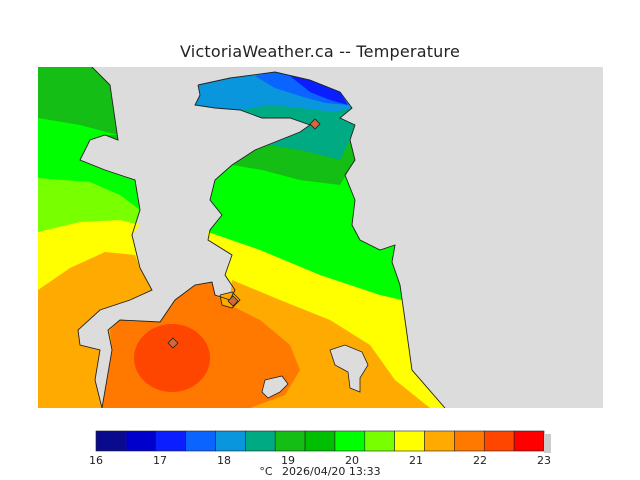 The height and width of the screenshot is (480, 640). What do you see at coordinates (96, 460) in the screenshot?
I see `colorbar-tick-label: 16` at bounding box center [96, 460].